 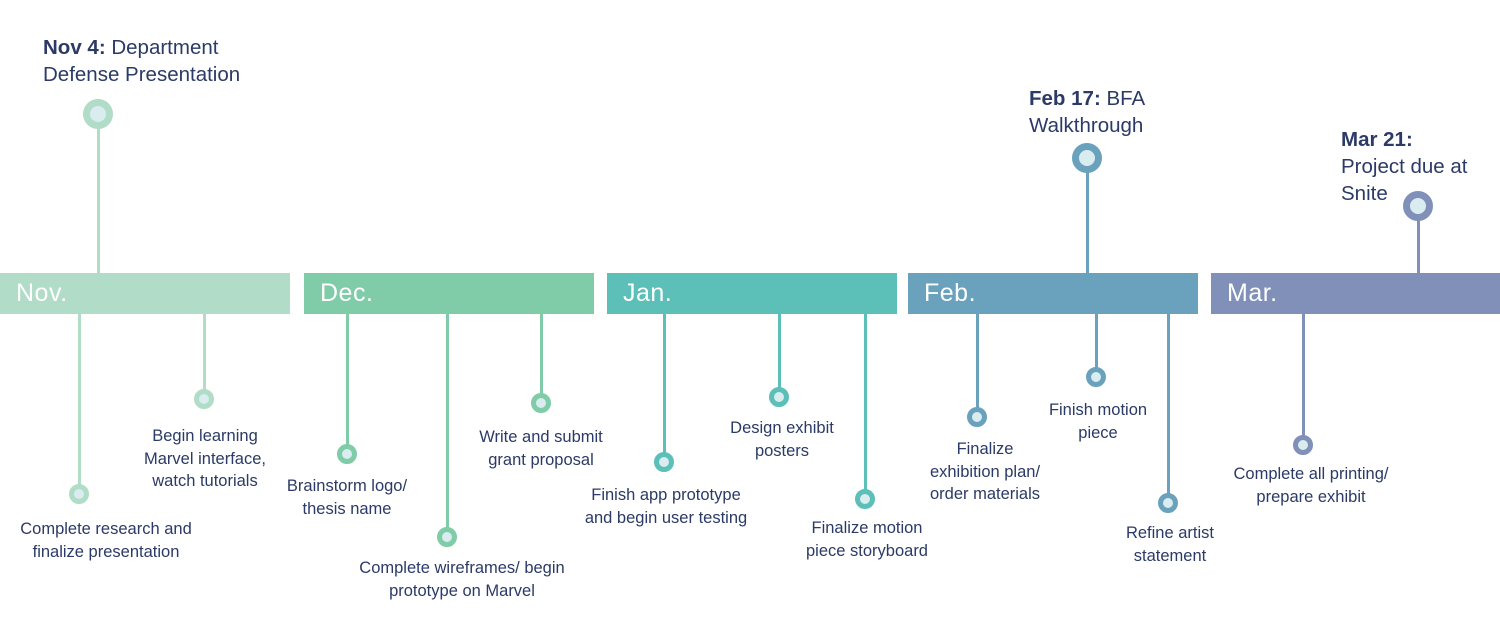 I want to click on task-text-line: Finish app prototype, so click(x=666, y=495).